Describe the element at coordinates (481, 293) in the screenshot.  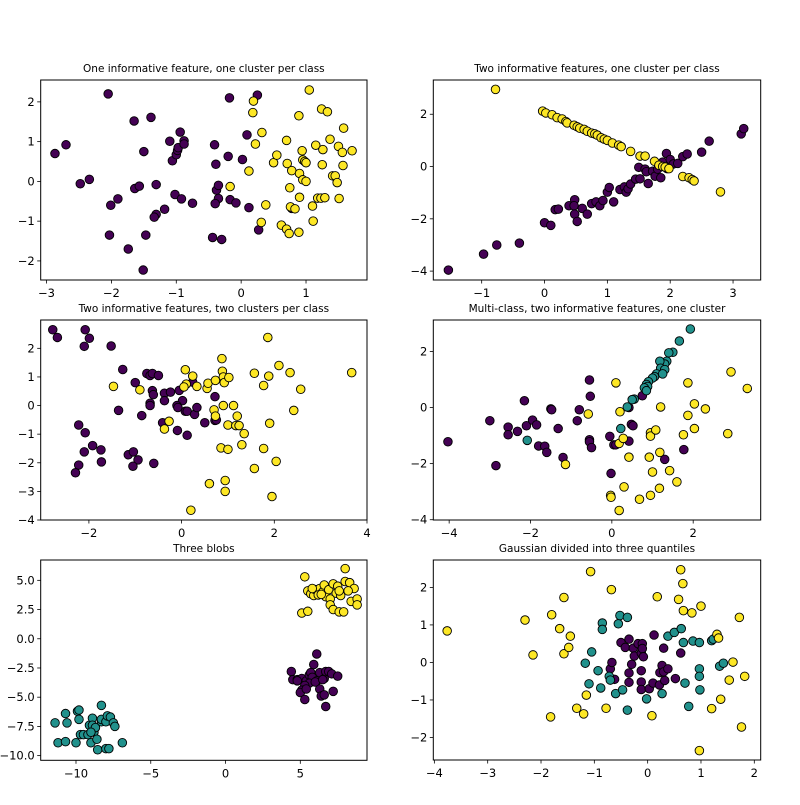
I see `x-tick-label: −1` at that location.